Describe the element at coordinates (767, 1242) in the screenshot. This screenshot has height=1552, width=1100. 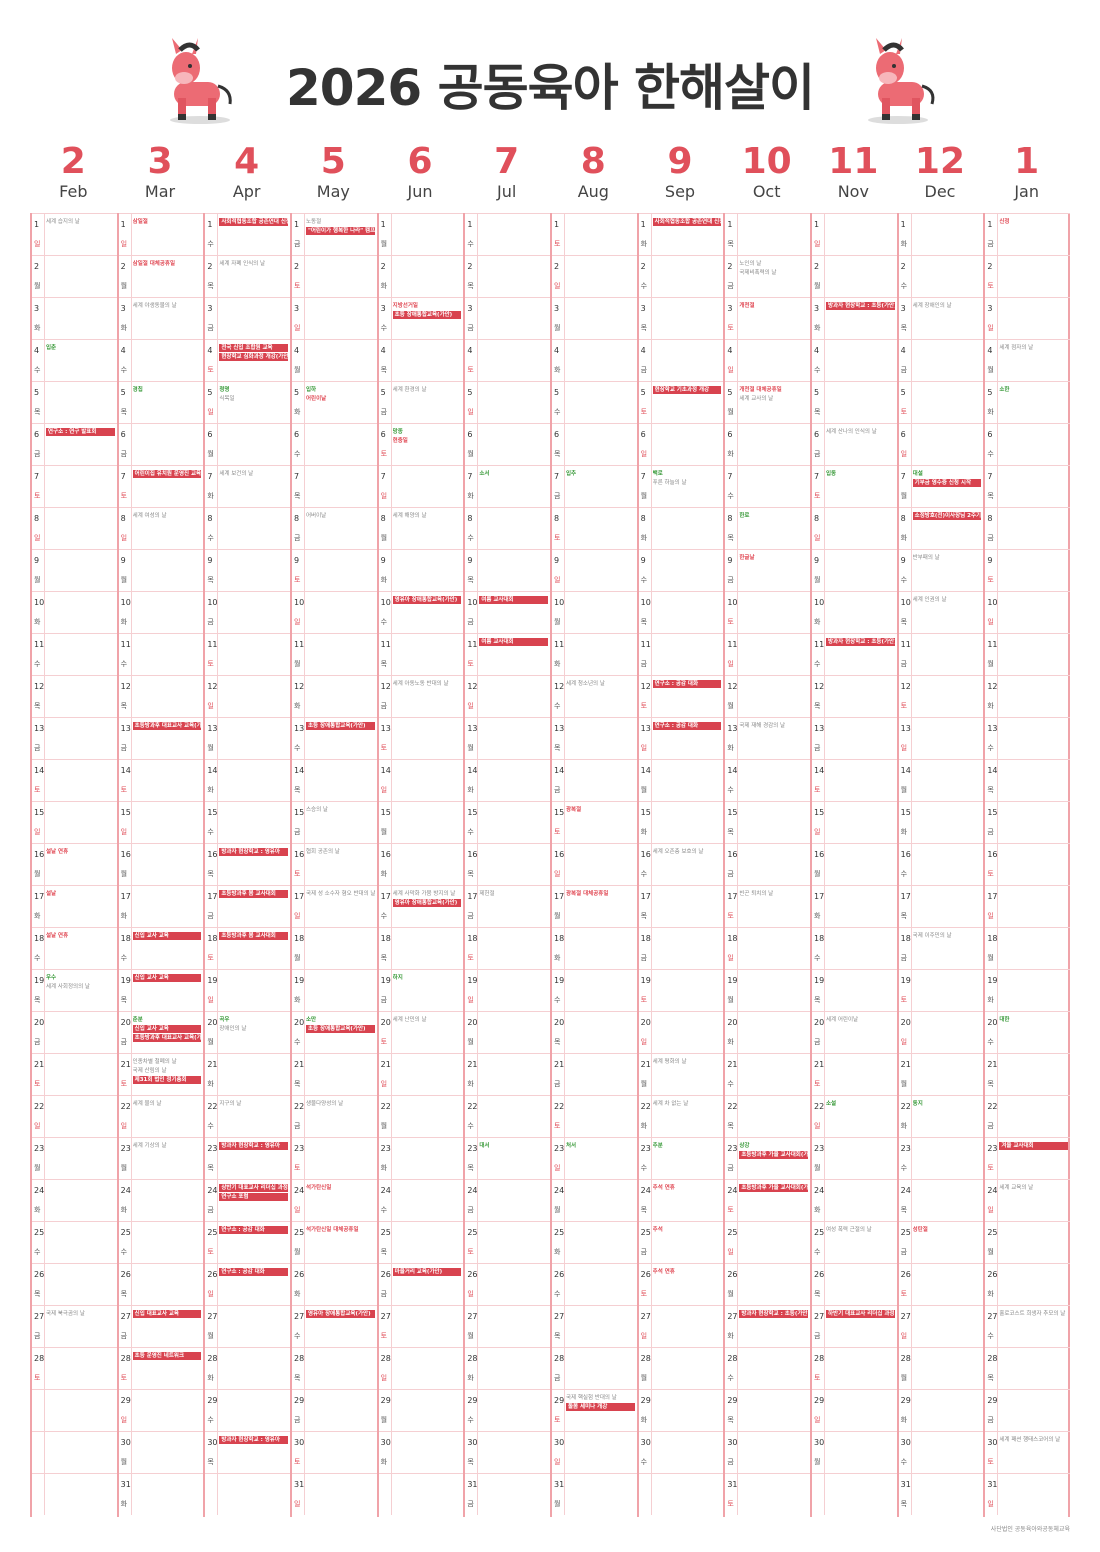
I see `day-cell: 25 일` at that location.